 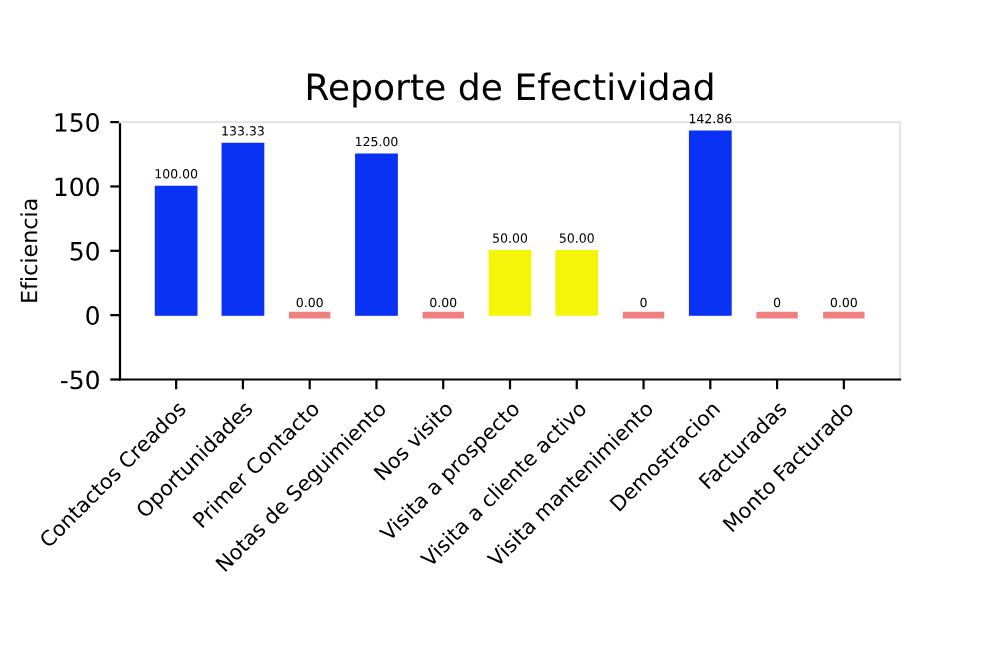 I want to click on chart-title: Reporte de Efectividad, so click(x=510, y=90).